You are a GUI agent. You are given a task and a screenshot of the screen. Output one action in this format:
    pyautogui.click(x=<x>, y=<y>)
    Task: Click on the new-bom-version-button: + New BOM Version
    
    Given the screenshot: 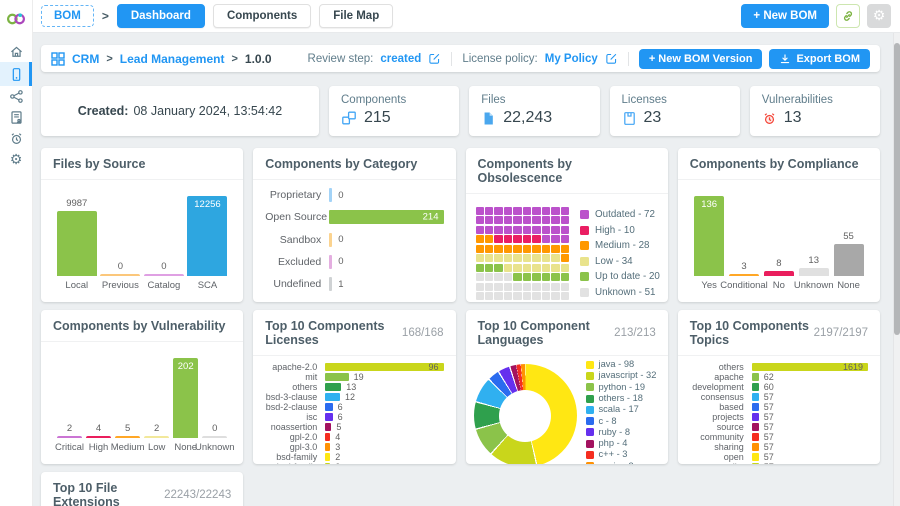 What is the action you would take?
    pyautogui.click(x=700, y=58)
    